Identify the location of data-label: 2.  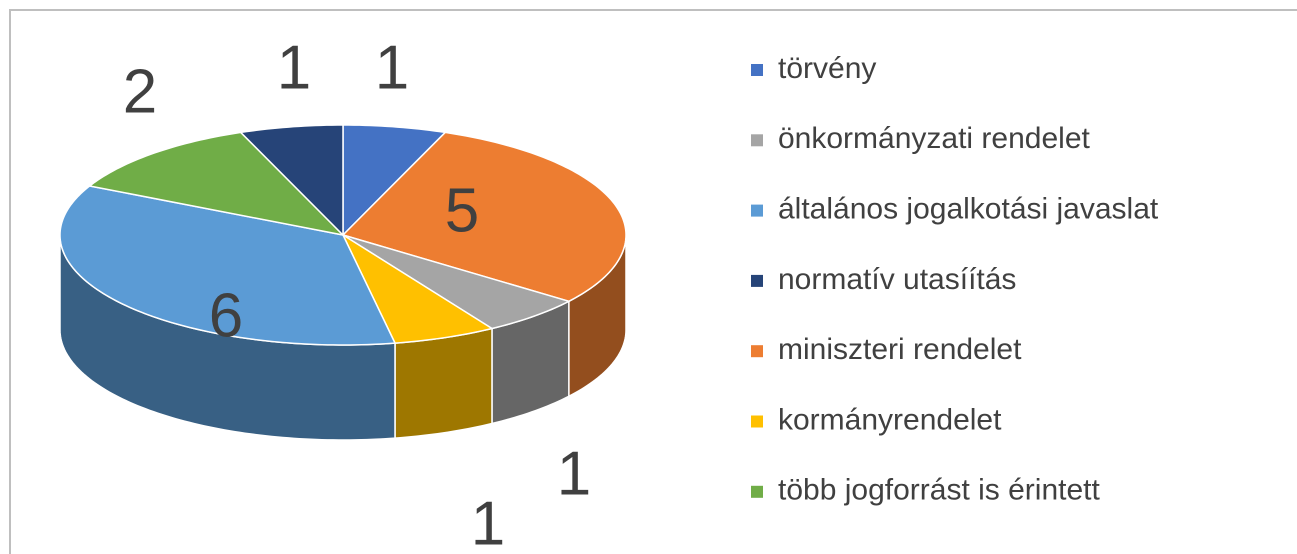
(140, 91).